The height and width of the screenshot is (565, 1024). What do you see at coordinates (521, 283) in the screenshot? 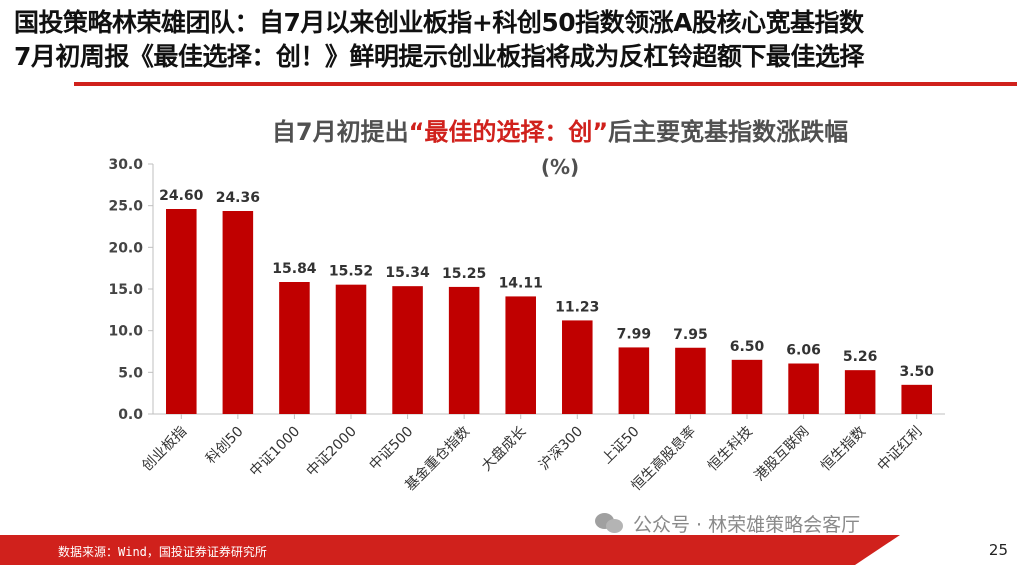
I see `data-label: 14.11` at bounding box center [521, 283].